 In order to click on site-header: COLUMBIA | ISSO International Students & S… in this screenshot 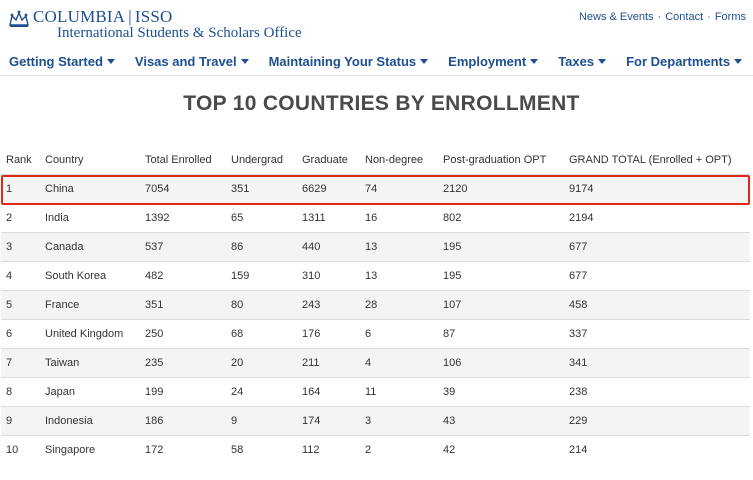, I will do `click(376, 23)`.